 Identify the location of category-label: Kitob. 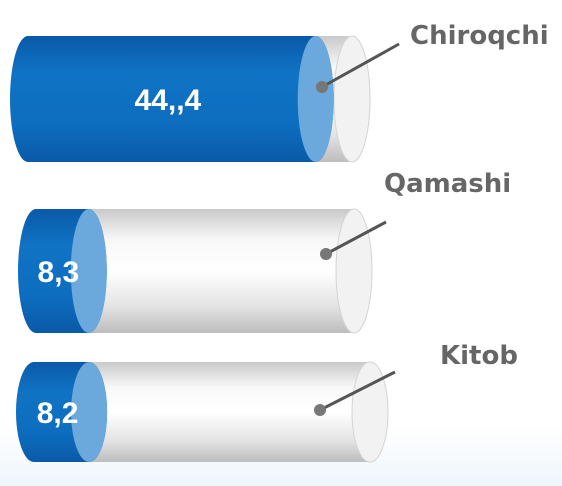
(479, 356).